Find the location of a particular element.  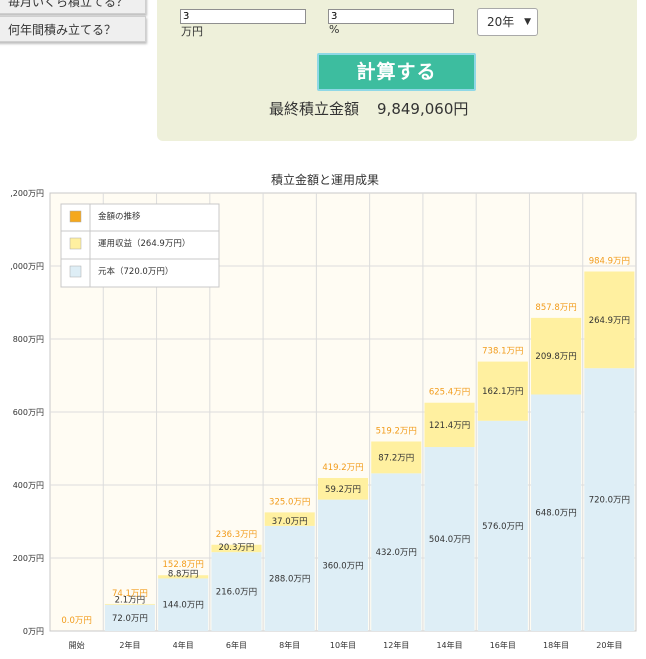

bar-principal-label: 720.0万円 is located at coordinates (609, 501).